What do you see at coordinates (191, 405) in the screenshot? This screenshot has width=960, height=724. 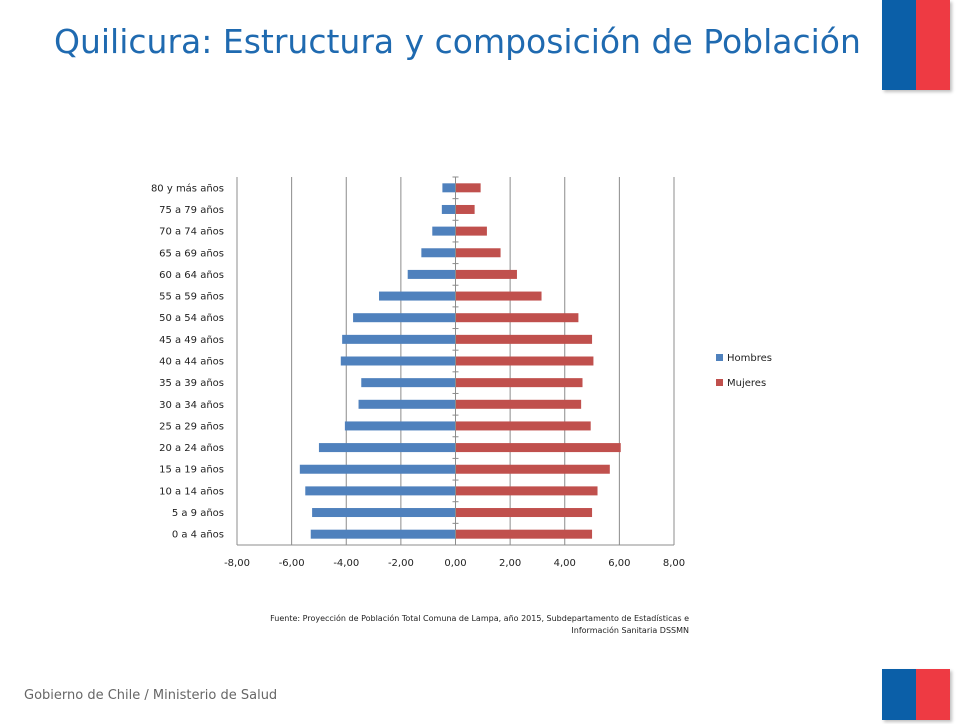 I see `y-category-label: 30 a 34 años` at bounding box center [191, 405].